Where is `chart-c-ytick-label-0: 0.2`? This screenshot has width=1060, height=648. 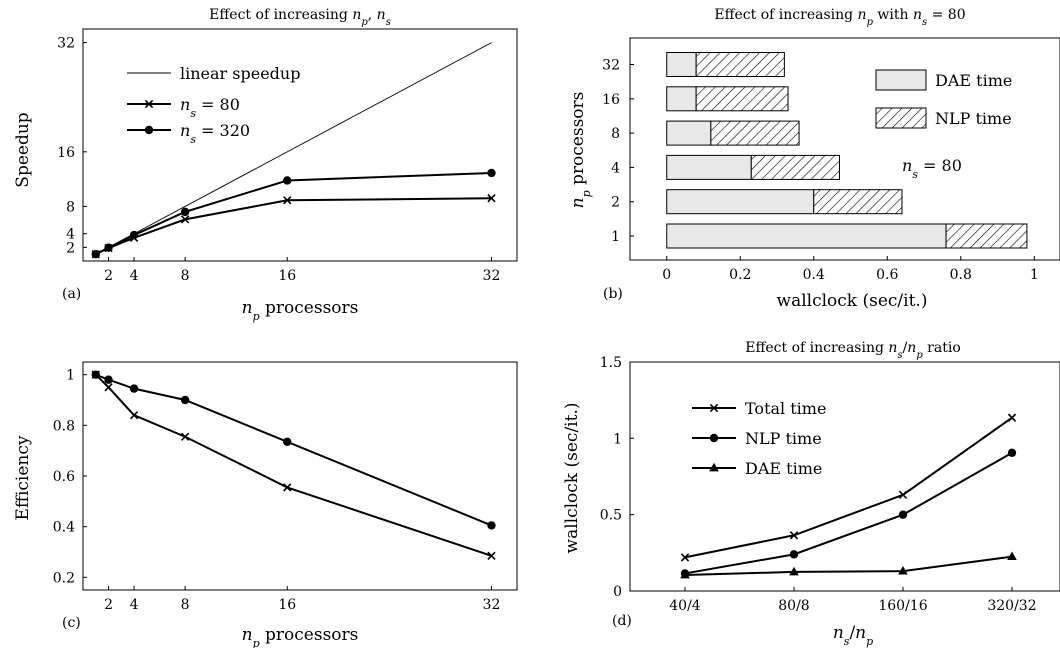
chart-c-ytick-label-0: 0.2 is located at coordinates (64, 578).